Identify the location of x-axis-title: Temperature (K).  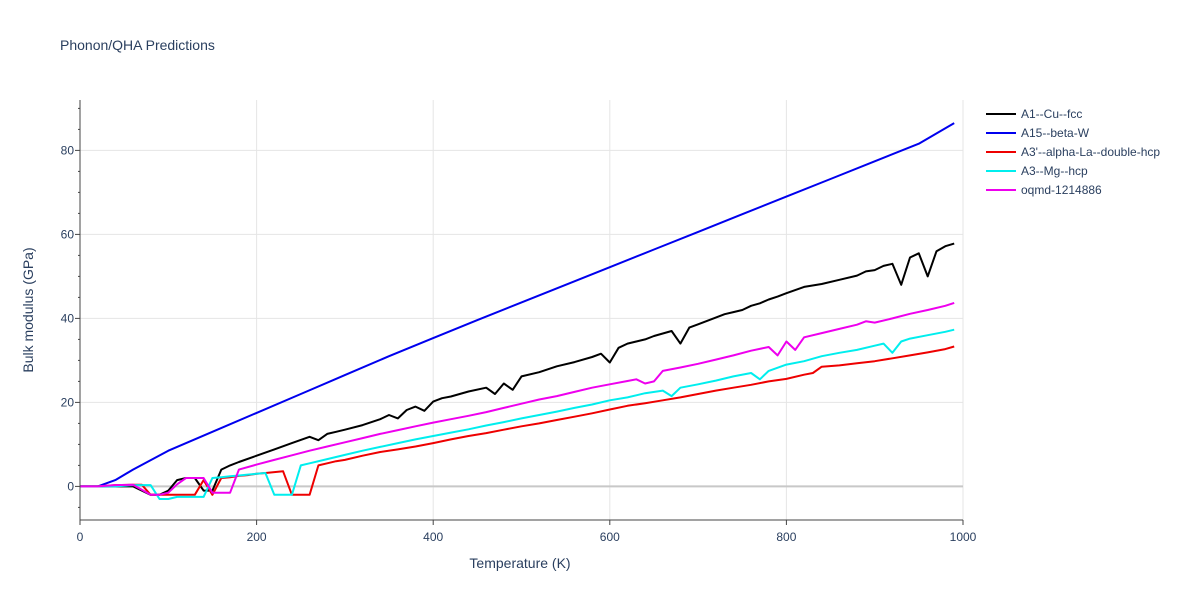
(519, 563).